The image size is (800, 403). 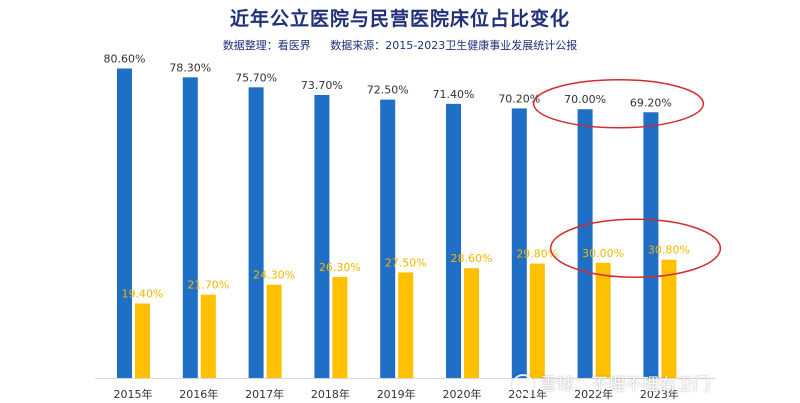 What do you see at coordinates (256, 77) in the screenshot?
I see `data-label-s0-2: 75.70%` at bounding box center [256, 77].